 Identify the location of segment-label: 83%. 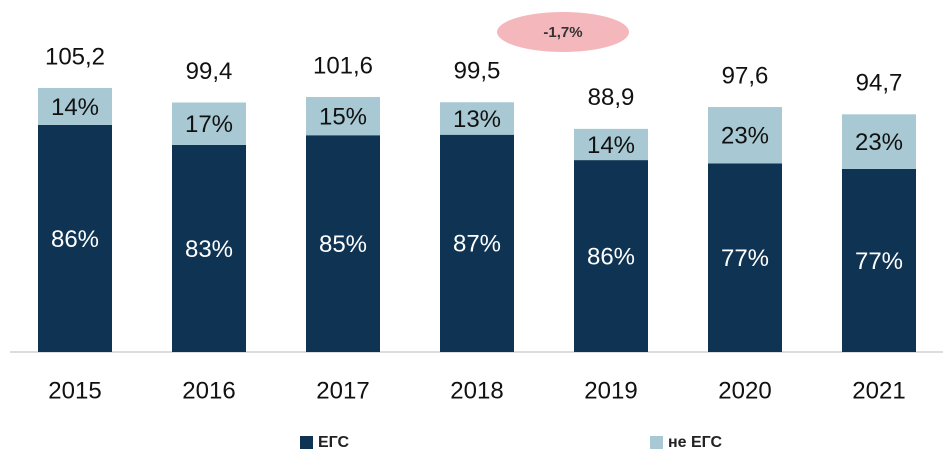
(209, 249).